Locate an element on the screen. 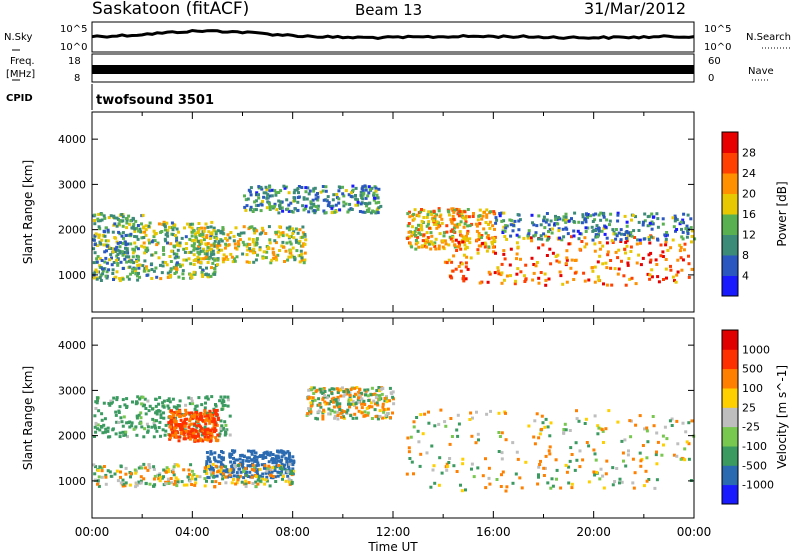  colorbar-swatch is located at coordinates (730, 494).